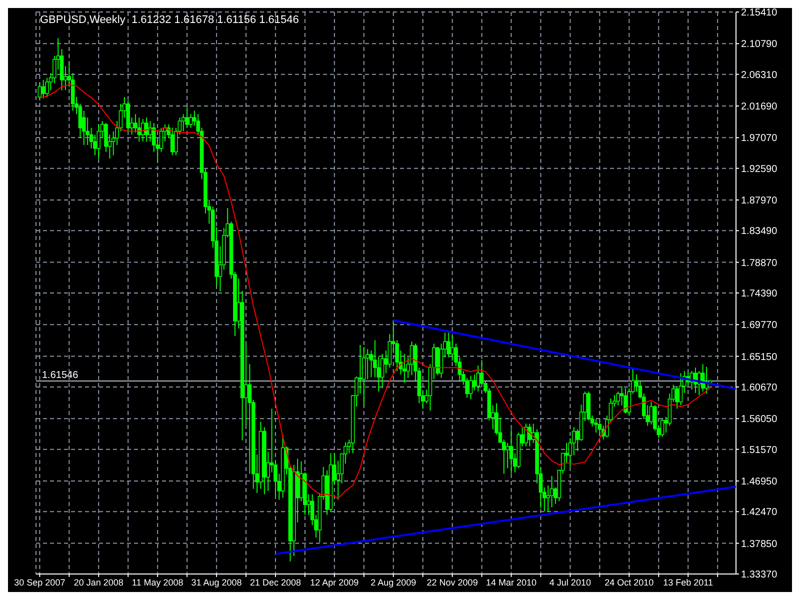 Image resolution: width=800 pixels, height=600 pixels. Describe the element at coordinates (759, 294) in the screenshot. I see `y-tick-label: 1.74390` at that location.